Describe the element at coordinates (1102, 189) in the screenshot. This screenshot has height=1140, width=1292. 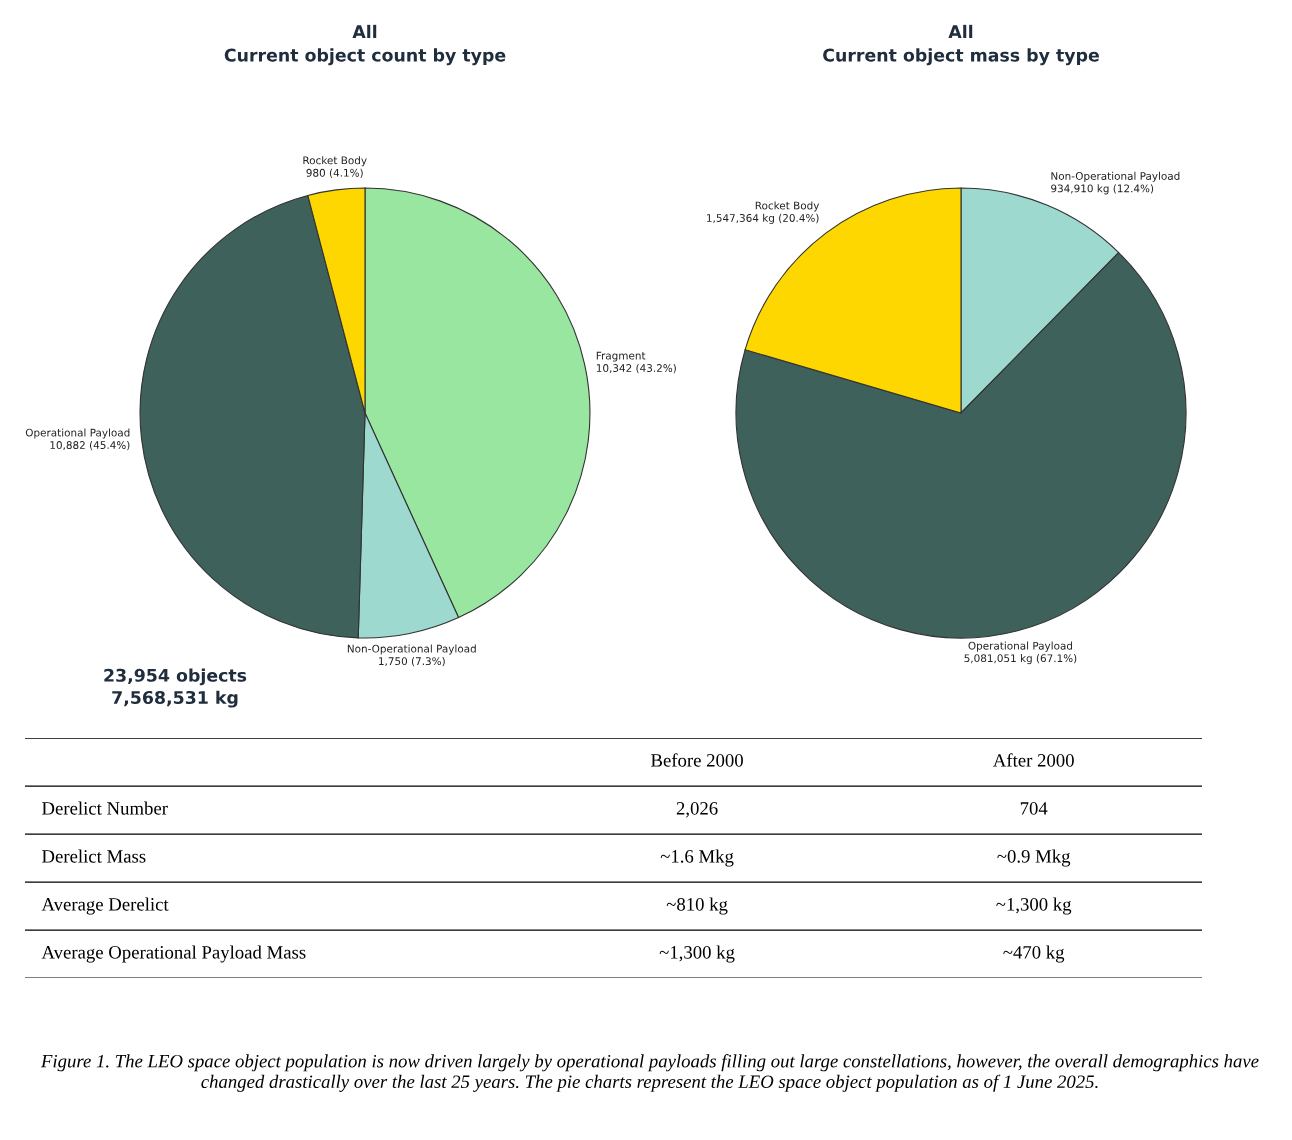
I see `data-label: 934,910 kg (12.4%)` at that location.